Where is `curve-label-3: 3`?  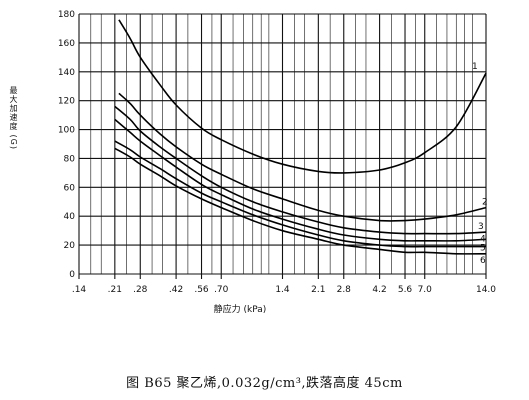
curve-label-3: 3 is located at coordinates (481, 227).